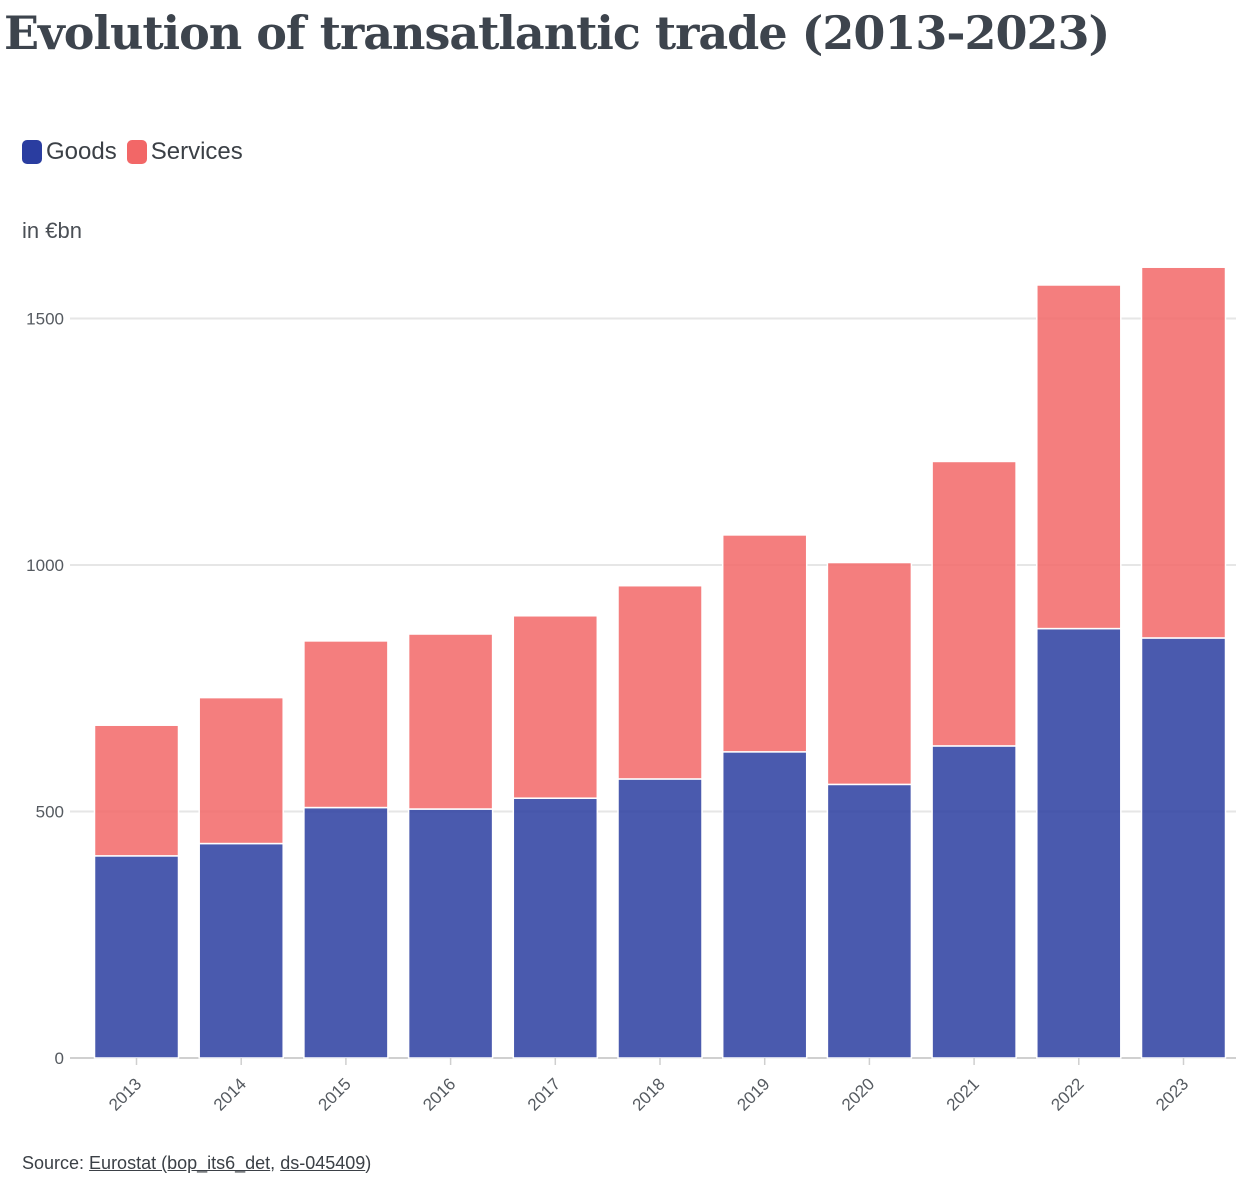  I want to click on bar-services-2015, so click(346, 724).